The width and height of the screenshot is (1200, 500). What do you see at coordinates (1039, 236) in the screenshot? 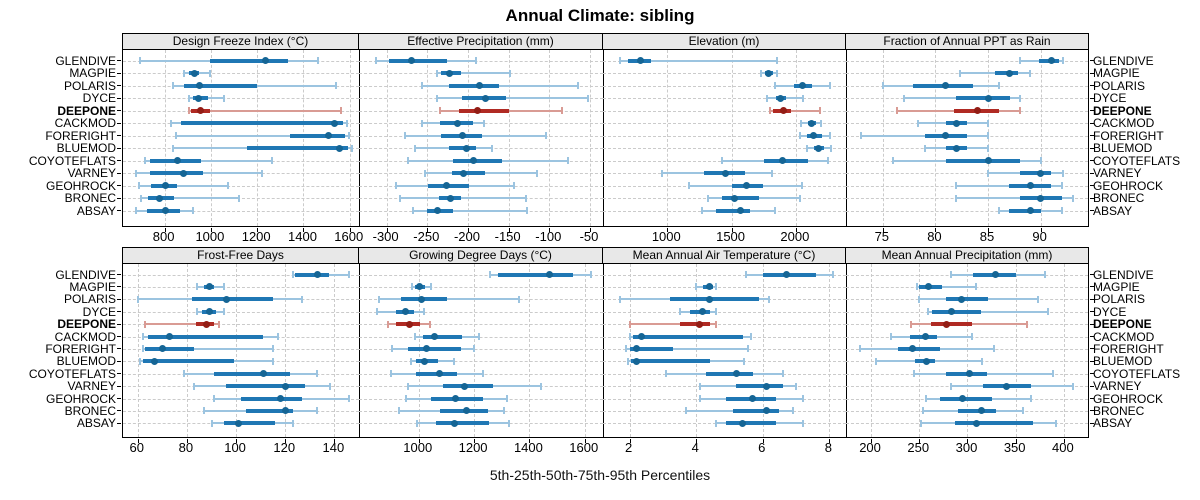
I see `x-tick-label: 90` at bounding box center [1039, 236].